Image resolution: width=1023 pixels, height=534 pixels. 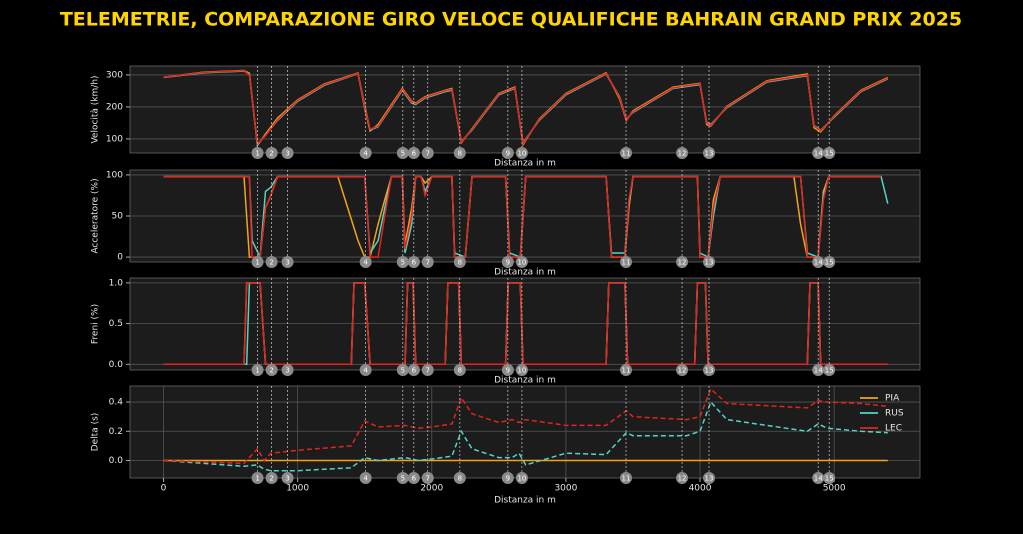 I want to click on y-tick-label: 0.2, so click(x=116, y=432).